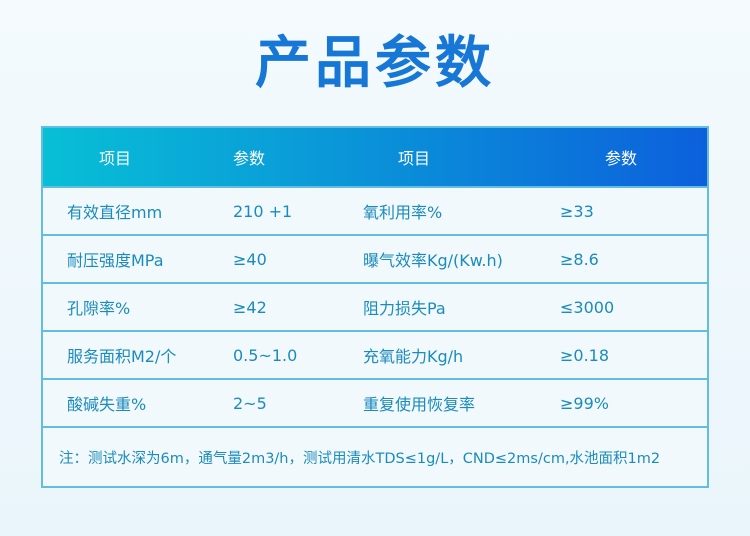 This screenshot has width=750, height=536. Describe the element at coordinates (115, 260) in the screenshot. I see `cell: 耐压强度MPa` at that location.